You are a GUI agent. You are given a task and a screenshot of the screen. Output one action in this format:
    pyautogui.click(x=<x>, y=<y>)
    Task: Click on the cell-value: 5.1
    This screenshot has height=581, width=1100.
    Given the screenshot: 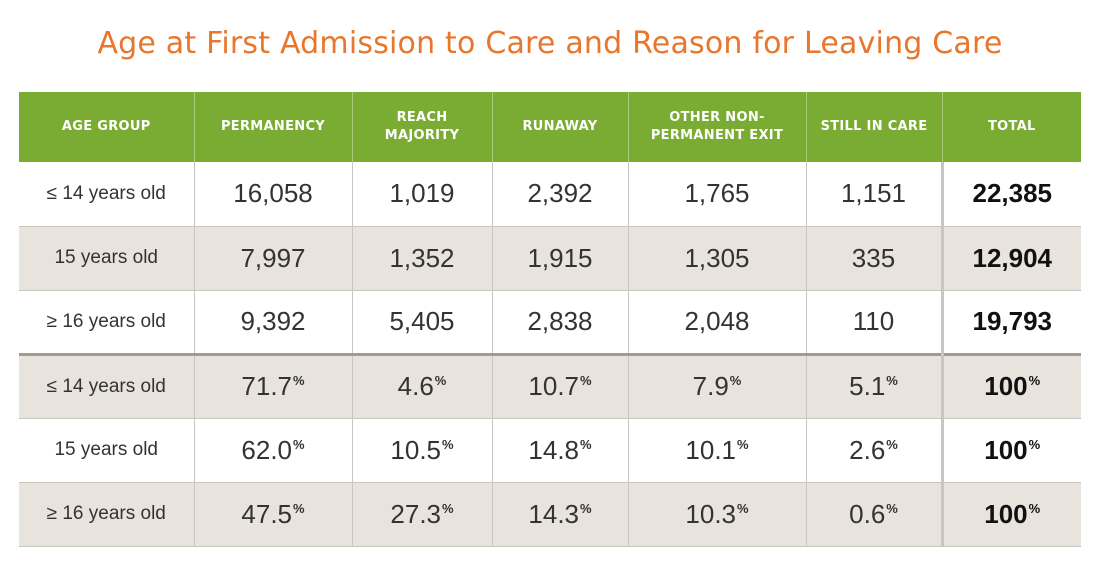 What is the action you would take?
    pyautogui.click(x=867, y=386)
    